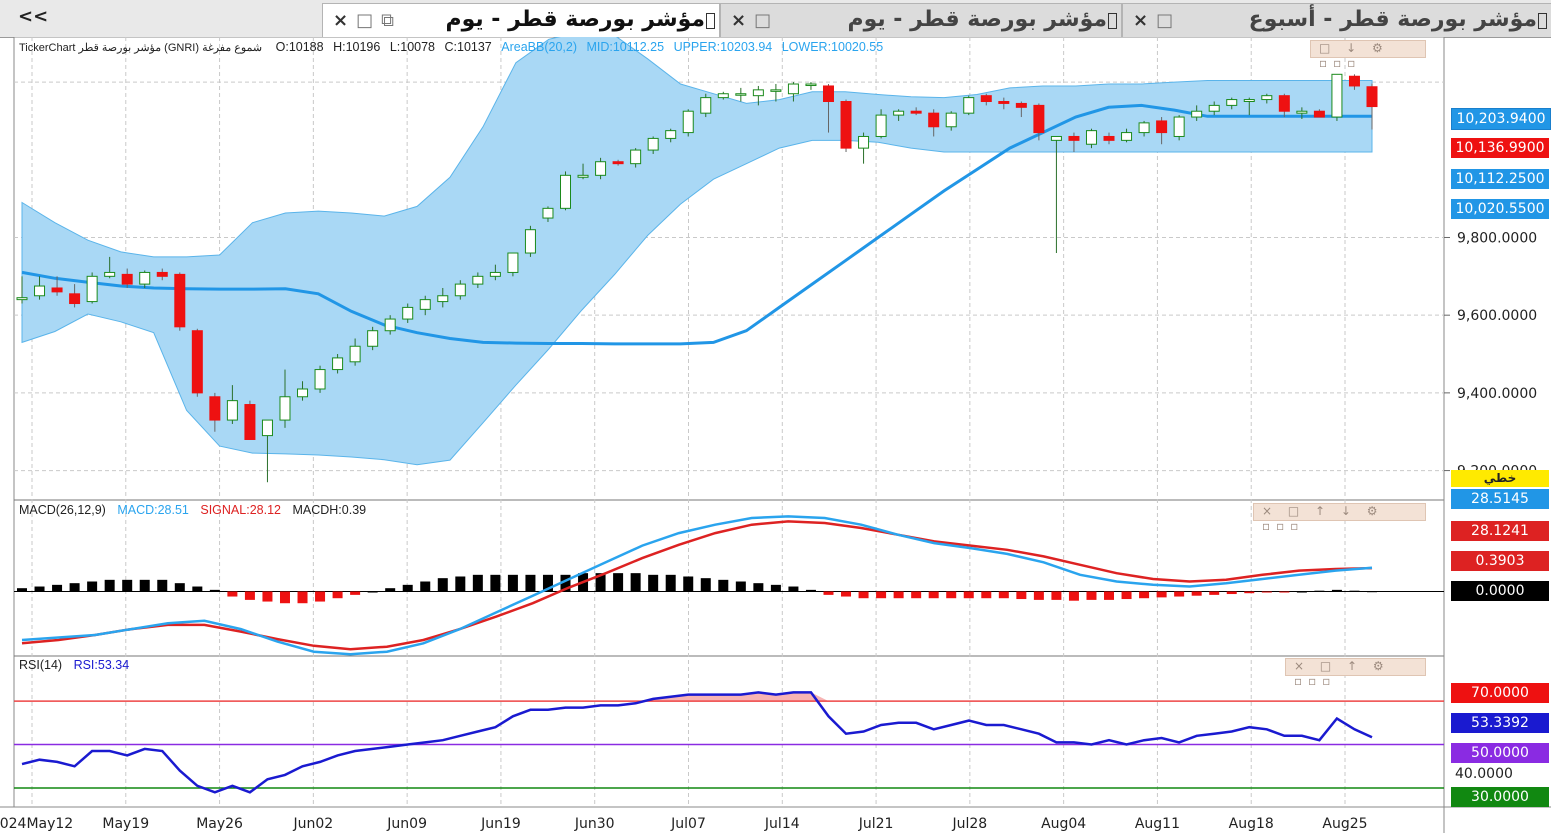  Describe the element at coordinates (688, 824) in the screenshot. I see `x-tick-label: Jul07` at that location.